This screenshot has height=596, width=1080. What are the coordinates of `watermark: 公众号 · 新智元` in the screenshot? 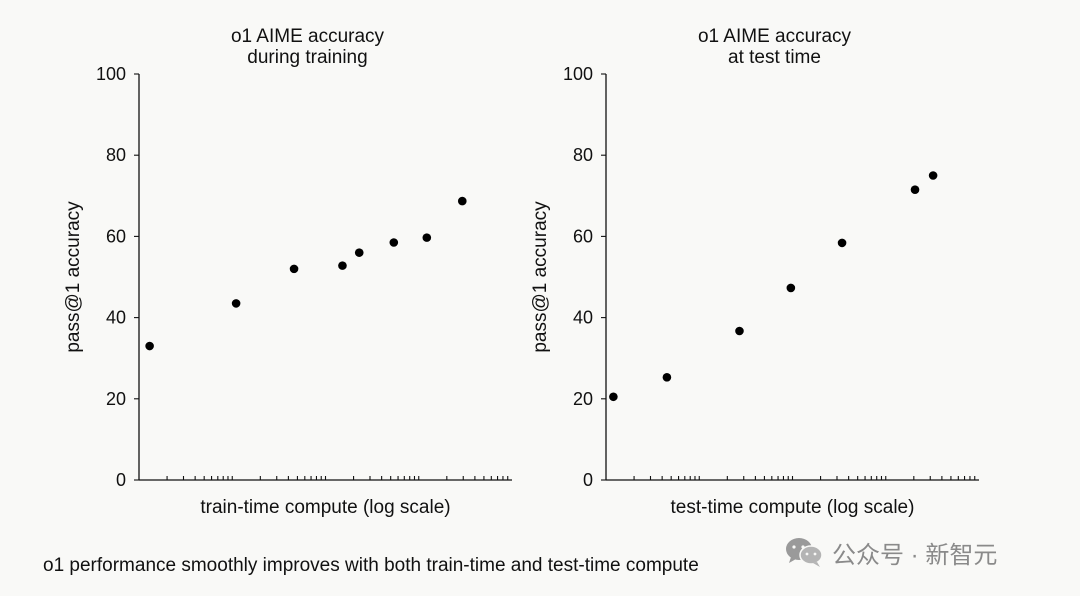 It's located at (890, 552).